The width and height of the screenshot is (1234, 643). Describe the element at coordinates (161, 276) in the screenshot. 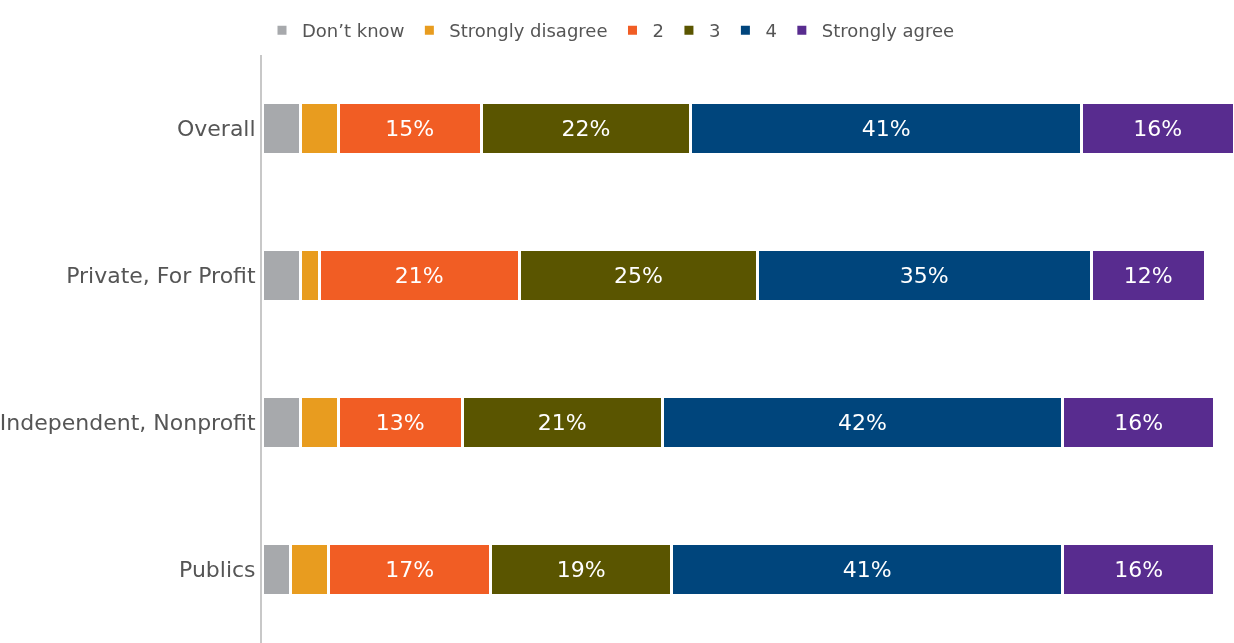

I see `y-tick-label: Private, For Profit` at that location.